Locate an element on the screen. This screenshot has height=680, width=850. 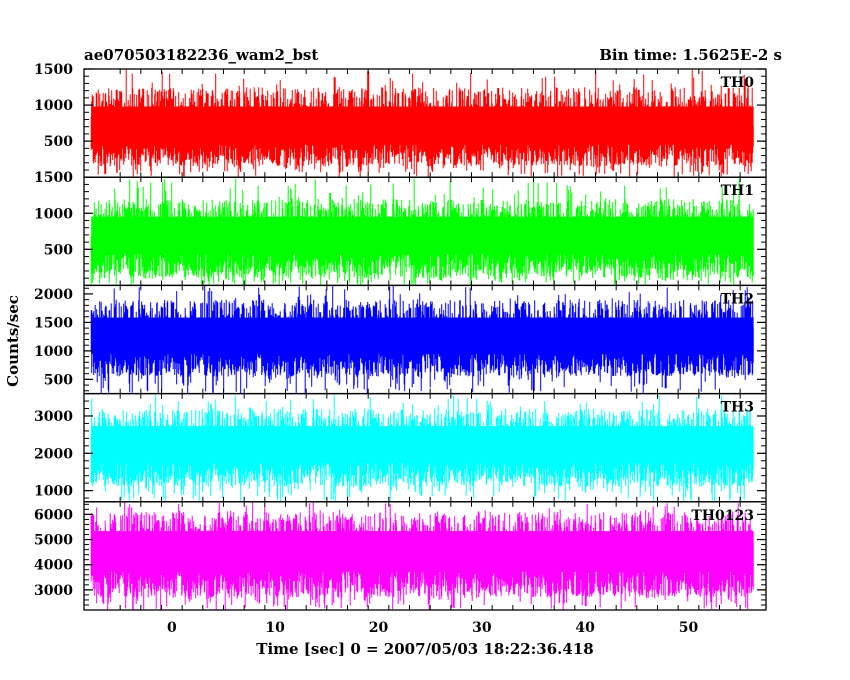
panel-label: TH2 is located at coordinates (737, 299).